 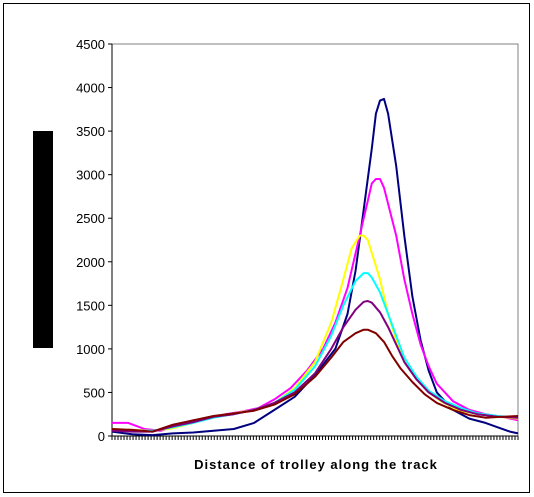 What do you see at coordinates (90, 218) in the screenshot?
I see `y-tick-label: 2500` at bounding box center [90, 218].